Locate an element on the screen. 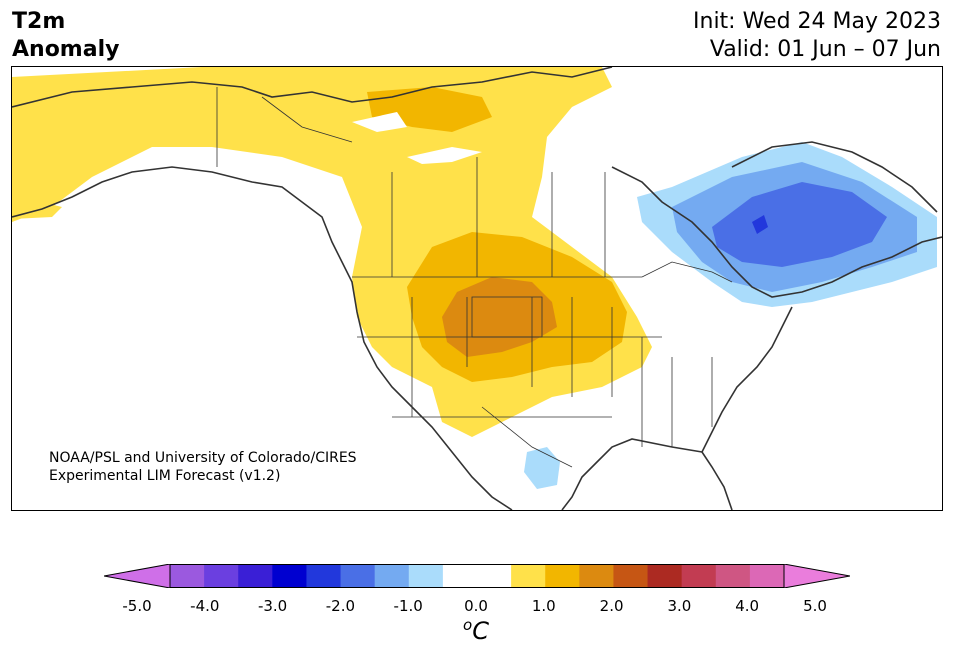 This screenshot has width=953, height=656. anomaly-label: Anomaly is located at coordinates (66, 49).